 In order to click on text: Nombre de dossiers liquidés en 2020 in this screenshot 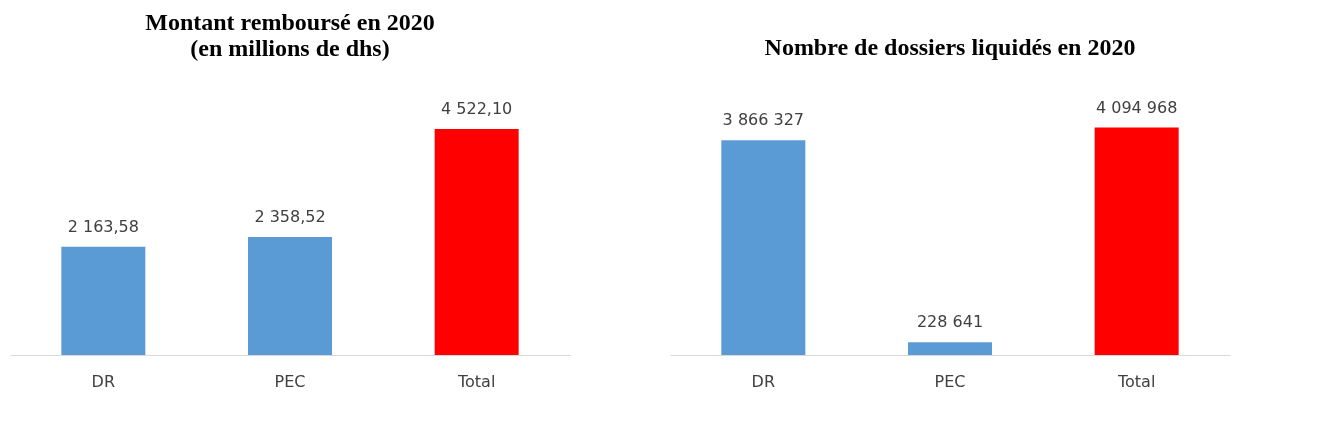, I will do `click(950, 46)`.